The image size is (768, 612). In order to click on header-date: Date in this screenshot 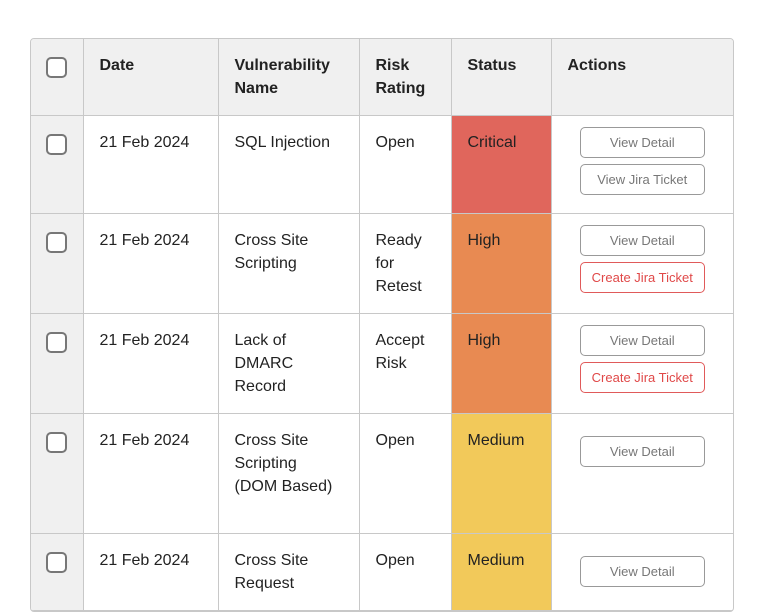, I will do `click(150, 77)`.